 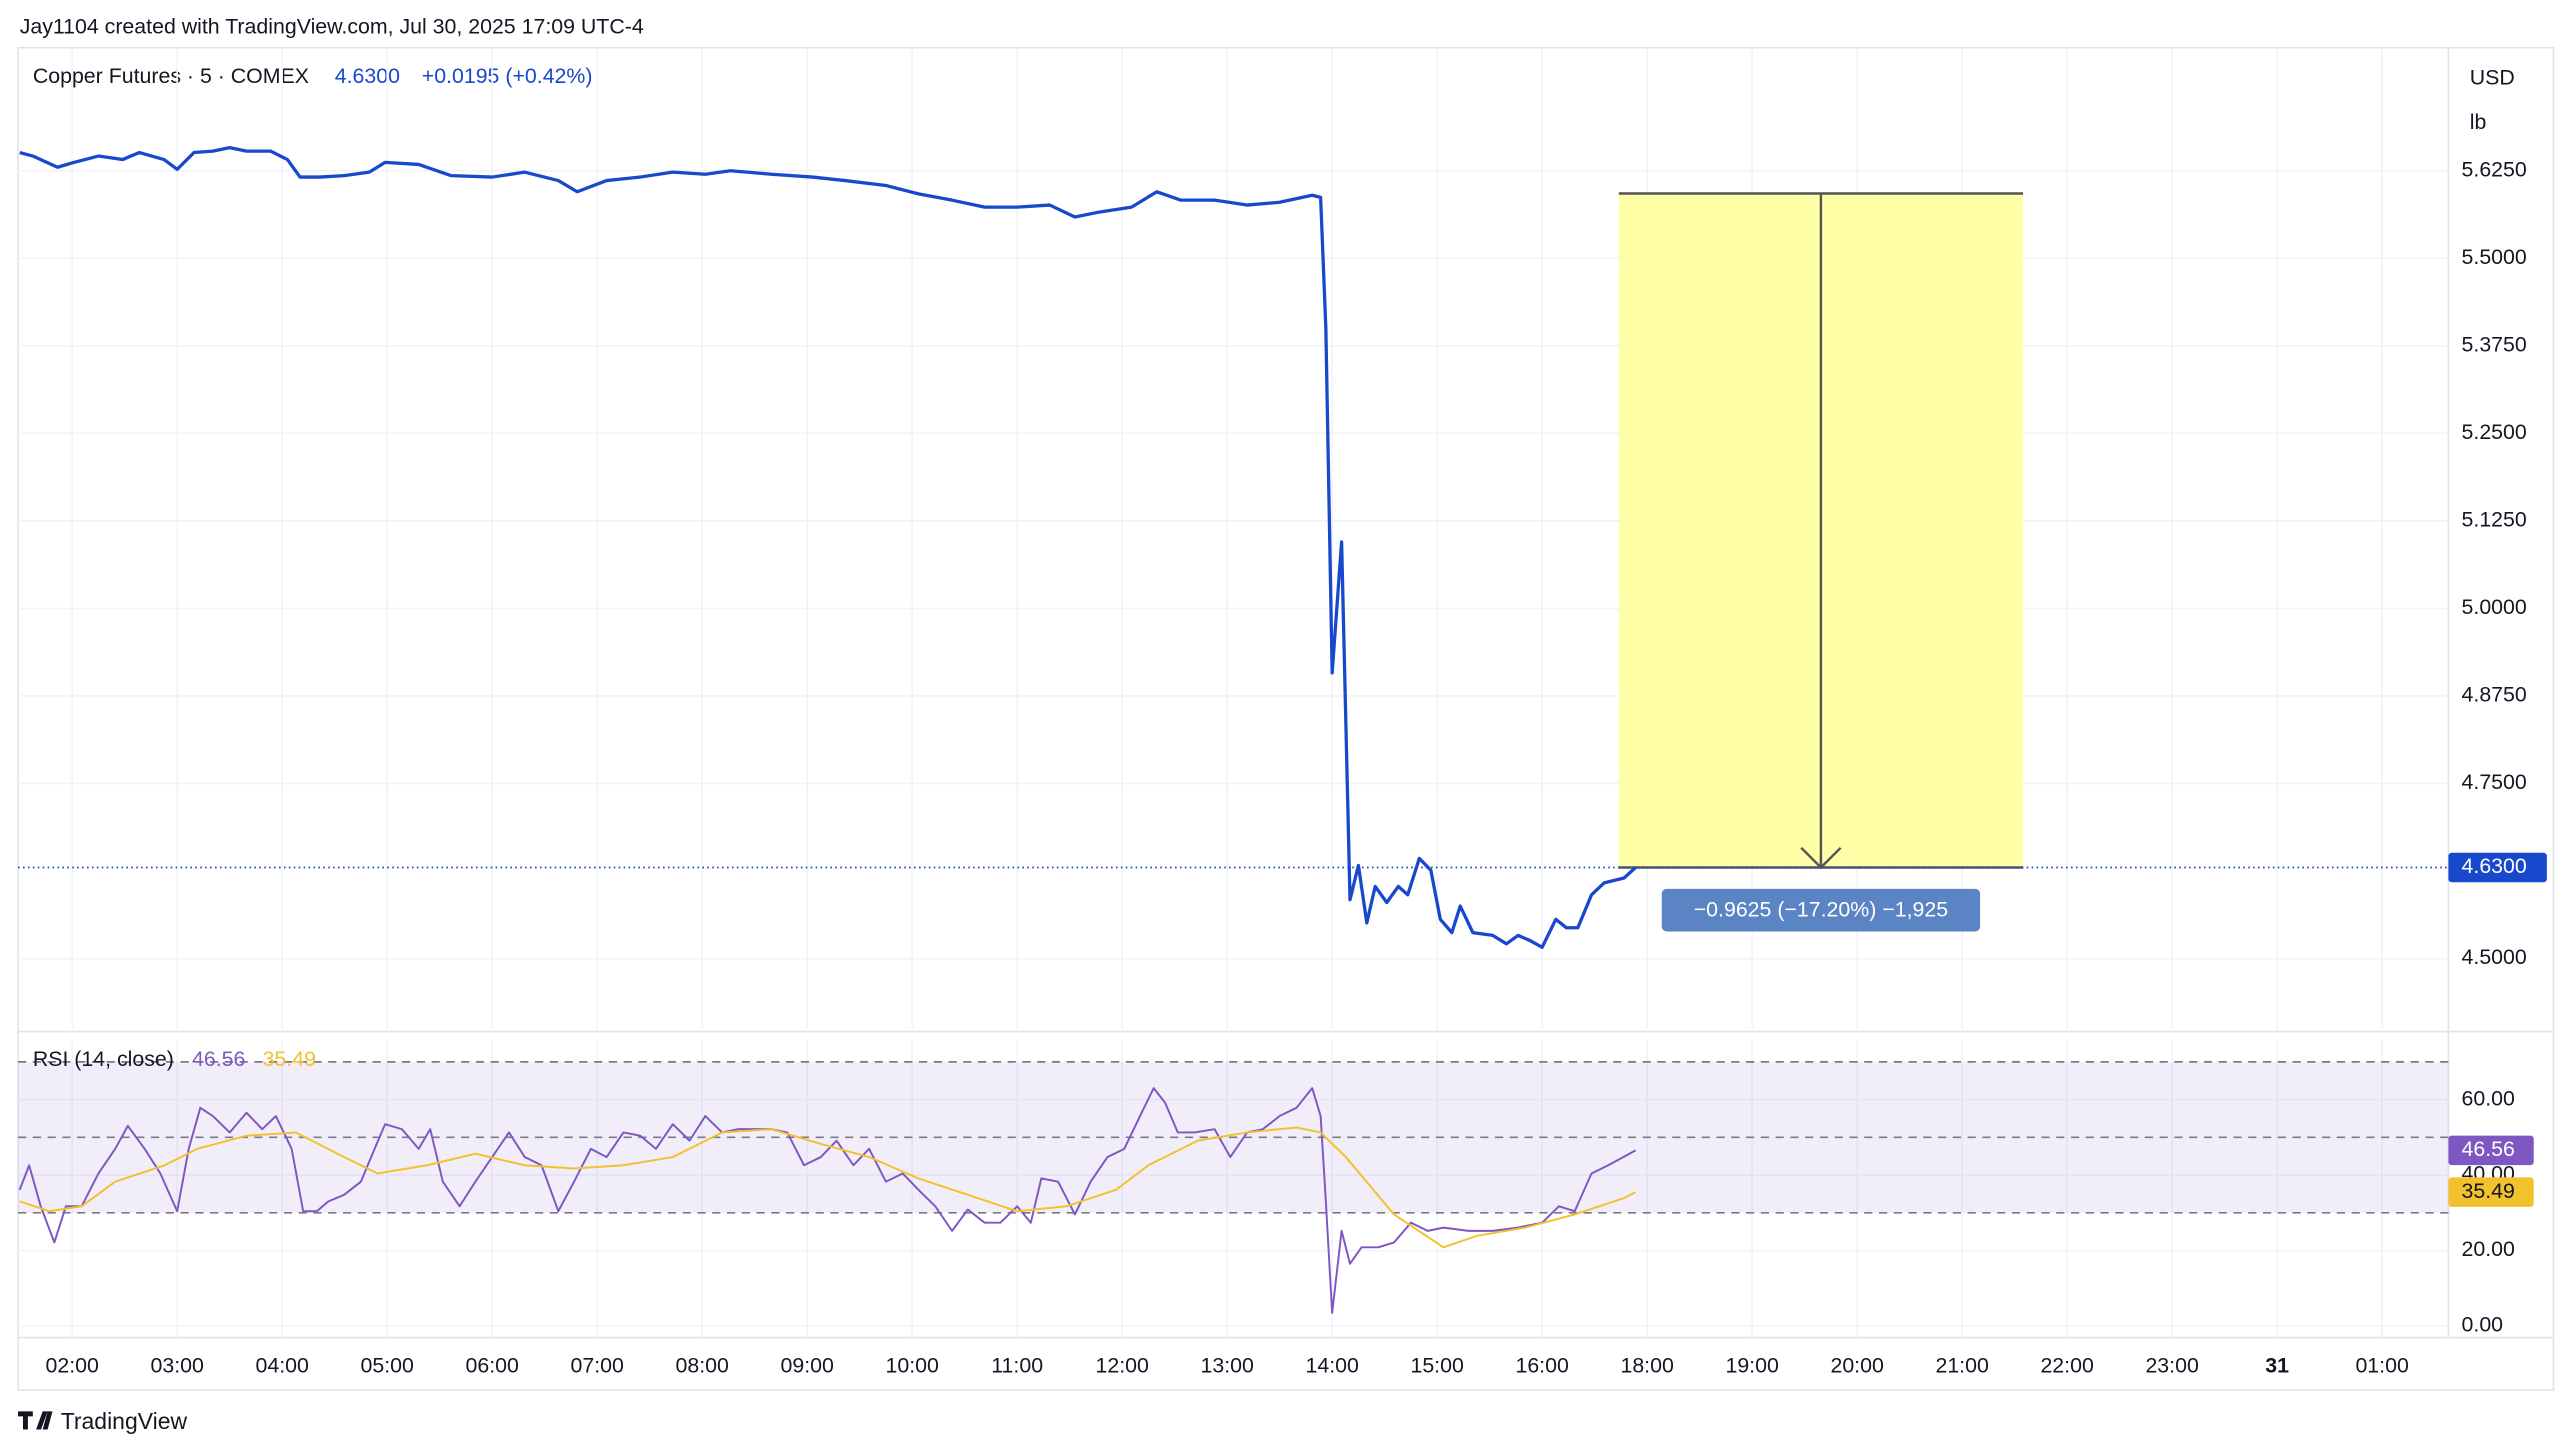 I want to click on x-tick-label: 09:00, so click(x=807, y=1366).